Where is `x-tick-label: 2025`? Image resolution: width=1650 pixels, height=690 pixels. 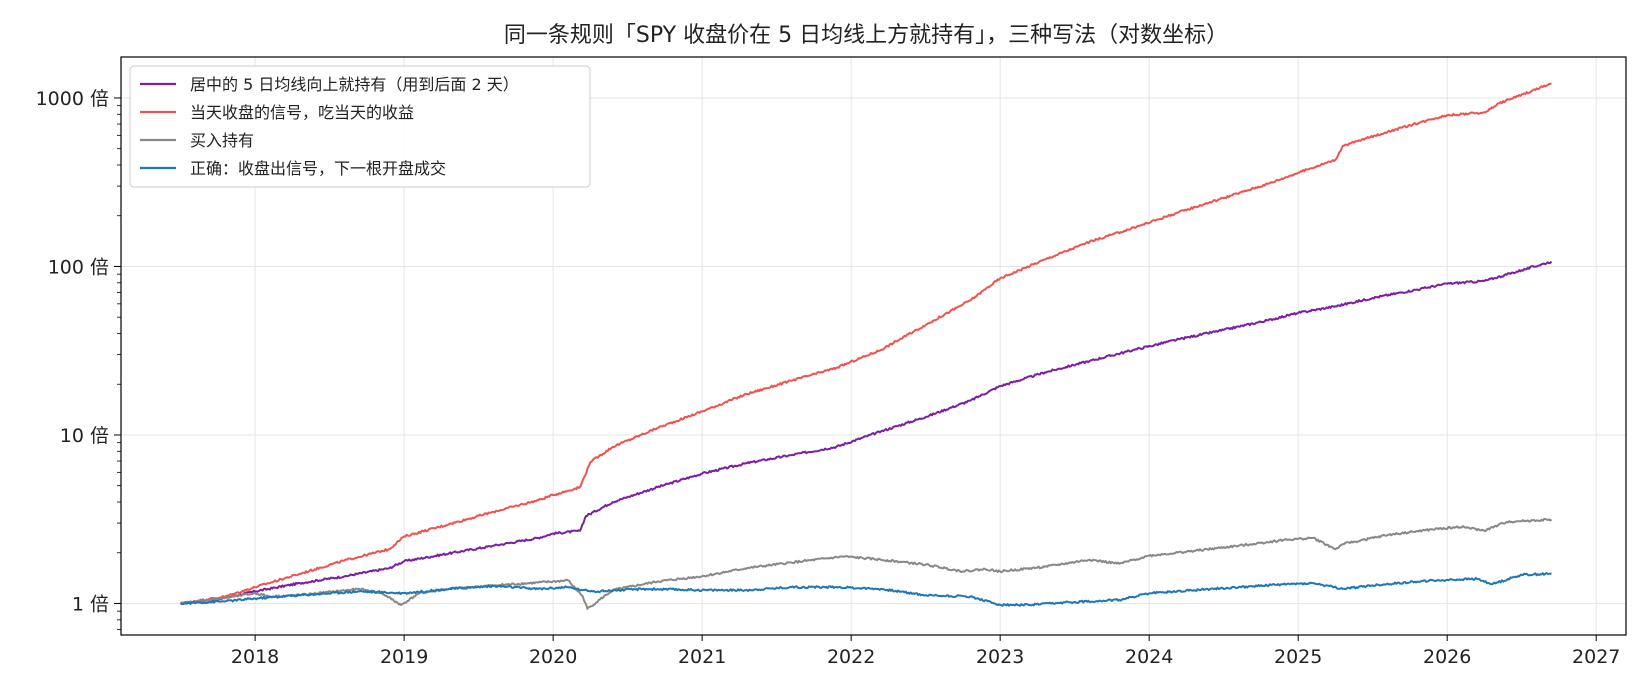 x-tick-label: 2025 is located at coordinates (1298, 657).